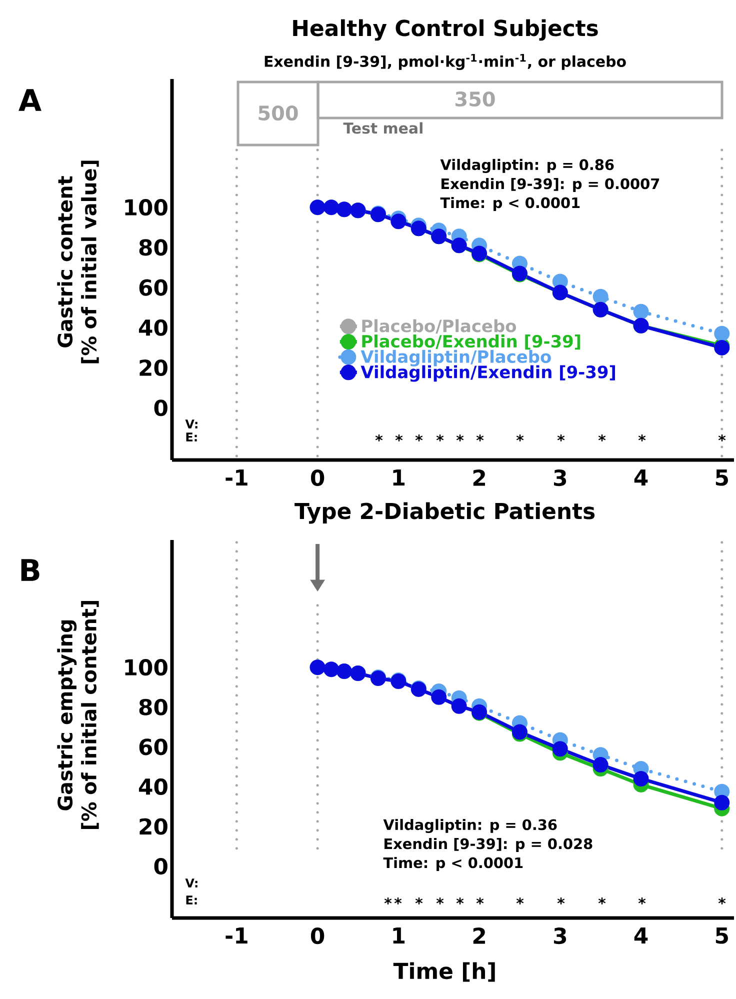 The width and height of the screenshot is (736, 999). What do you see at coordinates (444, 513) in the screenshot?
I see `chart-title: Type 2-Diabetic Patients` at bounding box center [444, 513].